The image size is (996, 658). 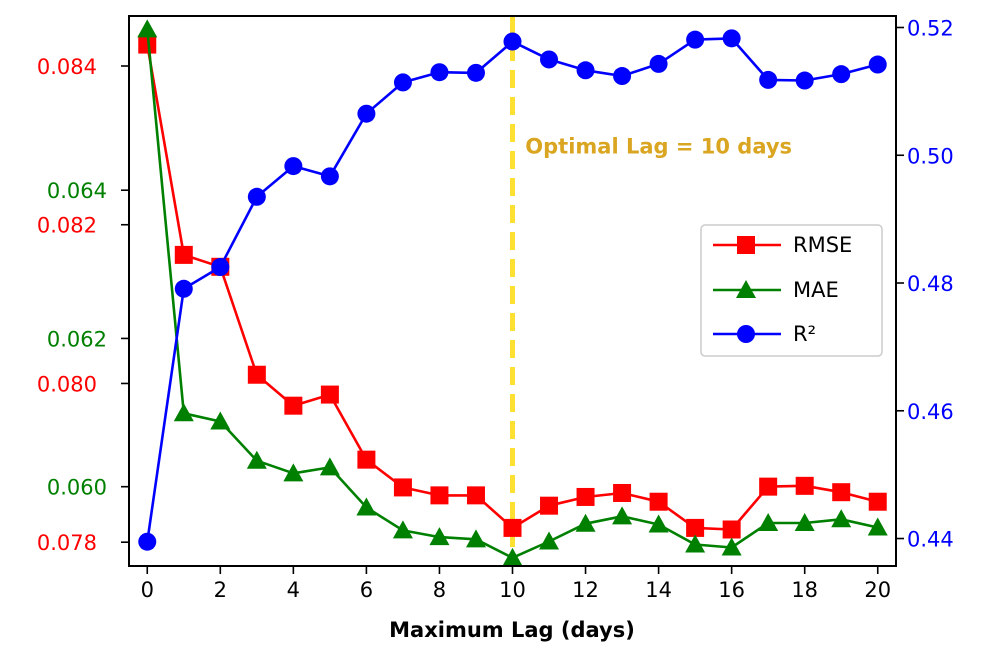 What do you see at coordinates (293, 590) in the screenshot?
I see `x-tick-label-4: 4` at bounding box center [293, 590].